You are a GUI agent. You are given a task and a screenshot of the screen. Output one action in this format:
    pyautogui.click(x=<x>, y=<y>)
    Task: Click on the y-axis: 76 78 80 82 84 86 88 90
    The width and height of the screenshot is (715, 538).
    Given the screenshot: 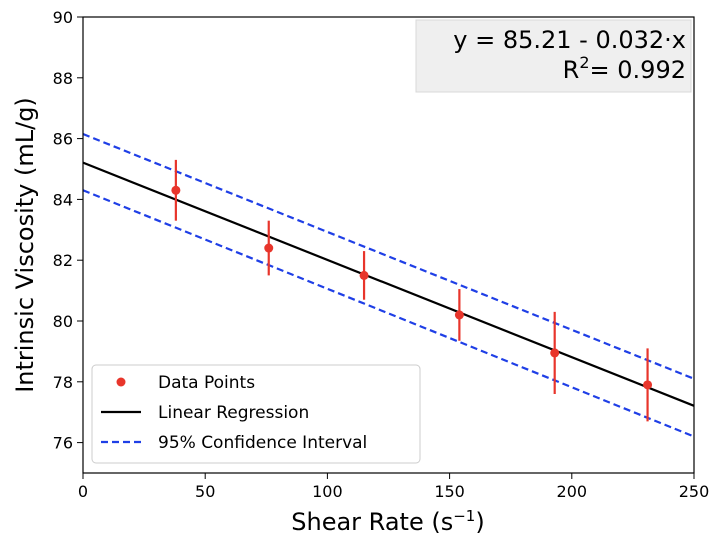 What is the action you would take?
    pyautogui.click(x=68, y=230)
    